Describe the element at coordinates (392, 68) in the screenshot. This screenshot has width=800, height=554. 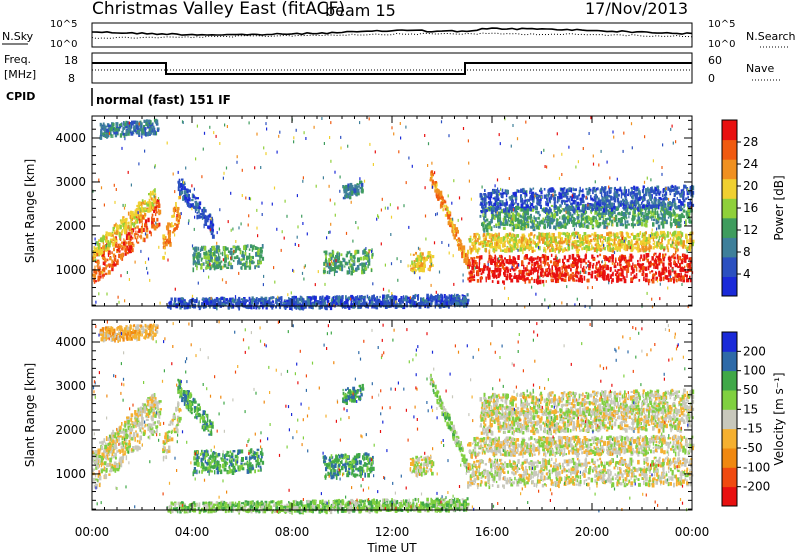
I see `freq-series-line` at that location.